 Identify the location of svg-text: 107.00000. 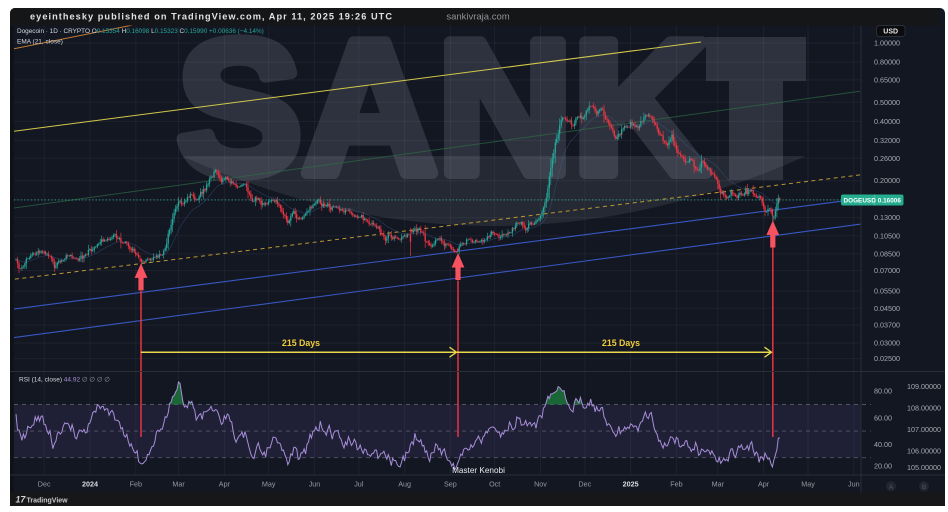
(924, 429).